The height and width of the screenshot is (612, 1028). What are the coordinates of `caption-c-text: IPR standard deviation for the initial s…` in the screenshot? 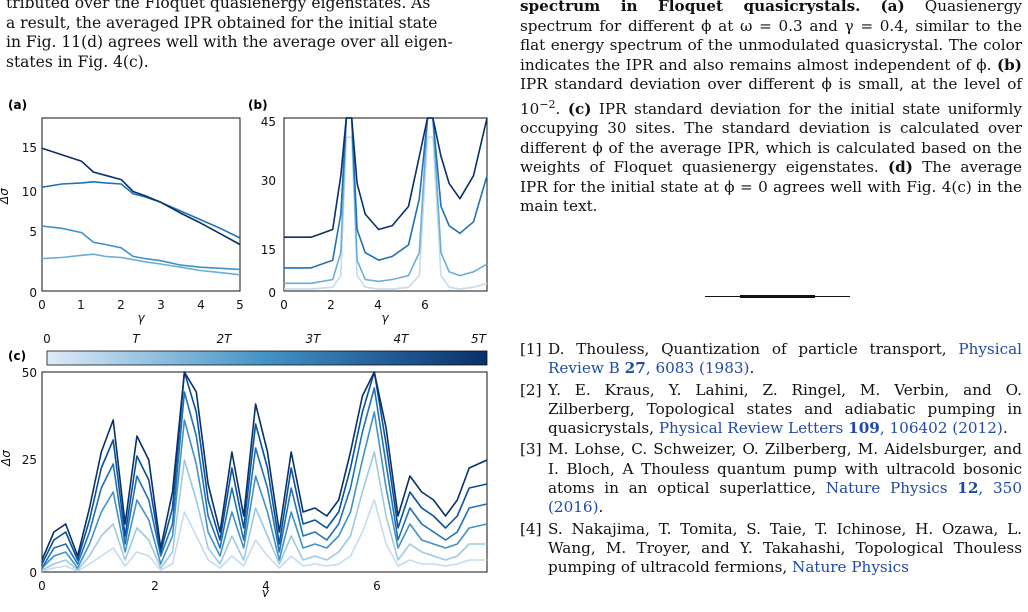 It's located at (771, 138).